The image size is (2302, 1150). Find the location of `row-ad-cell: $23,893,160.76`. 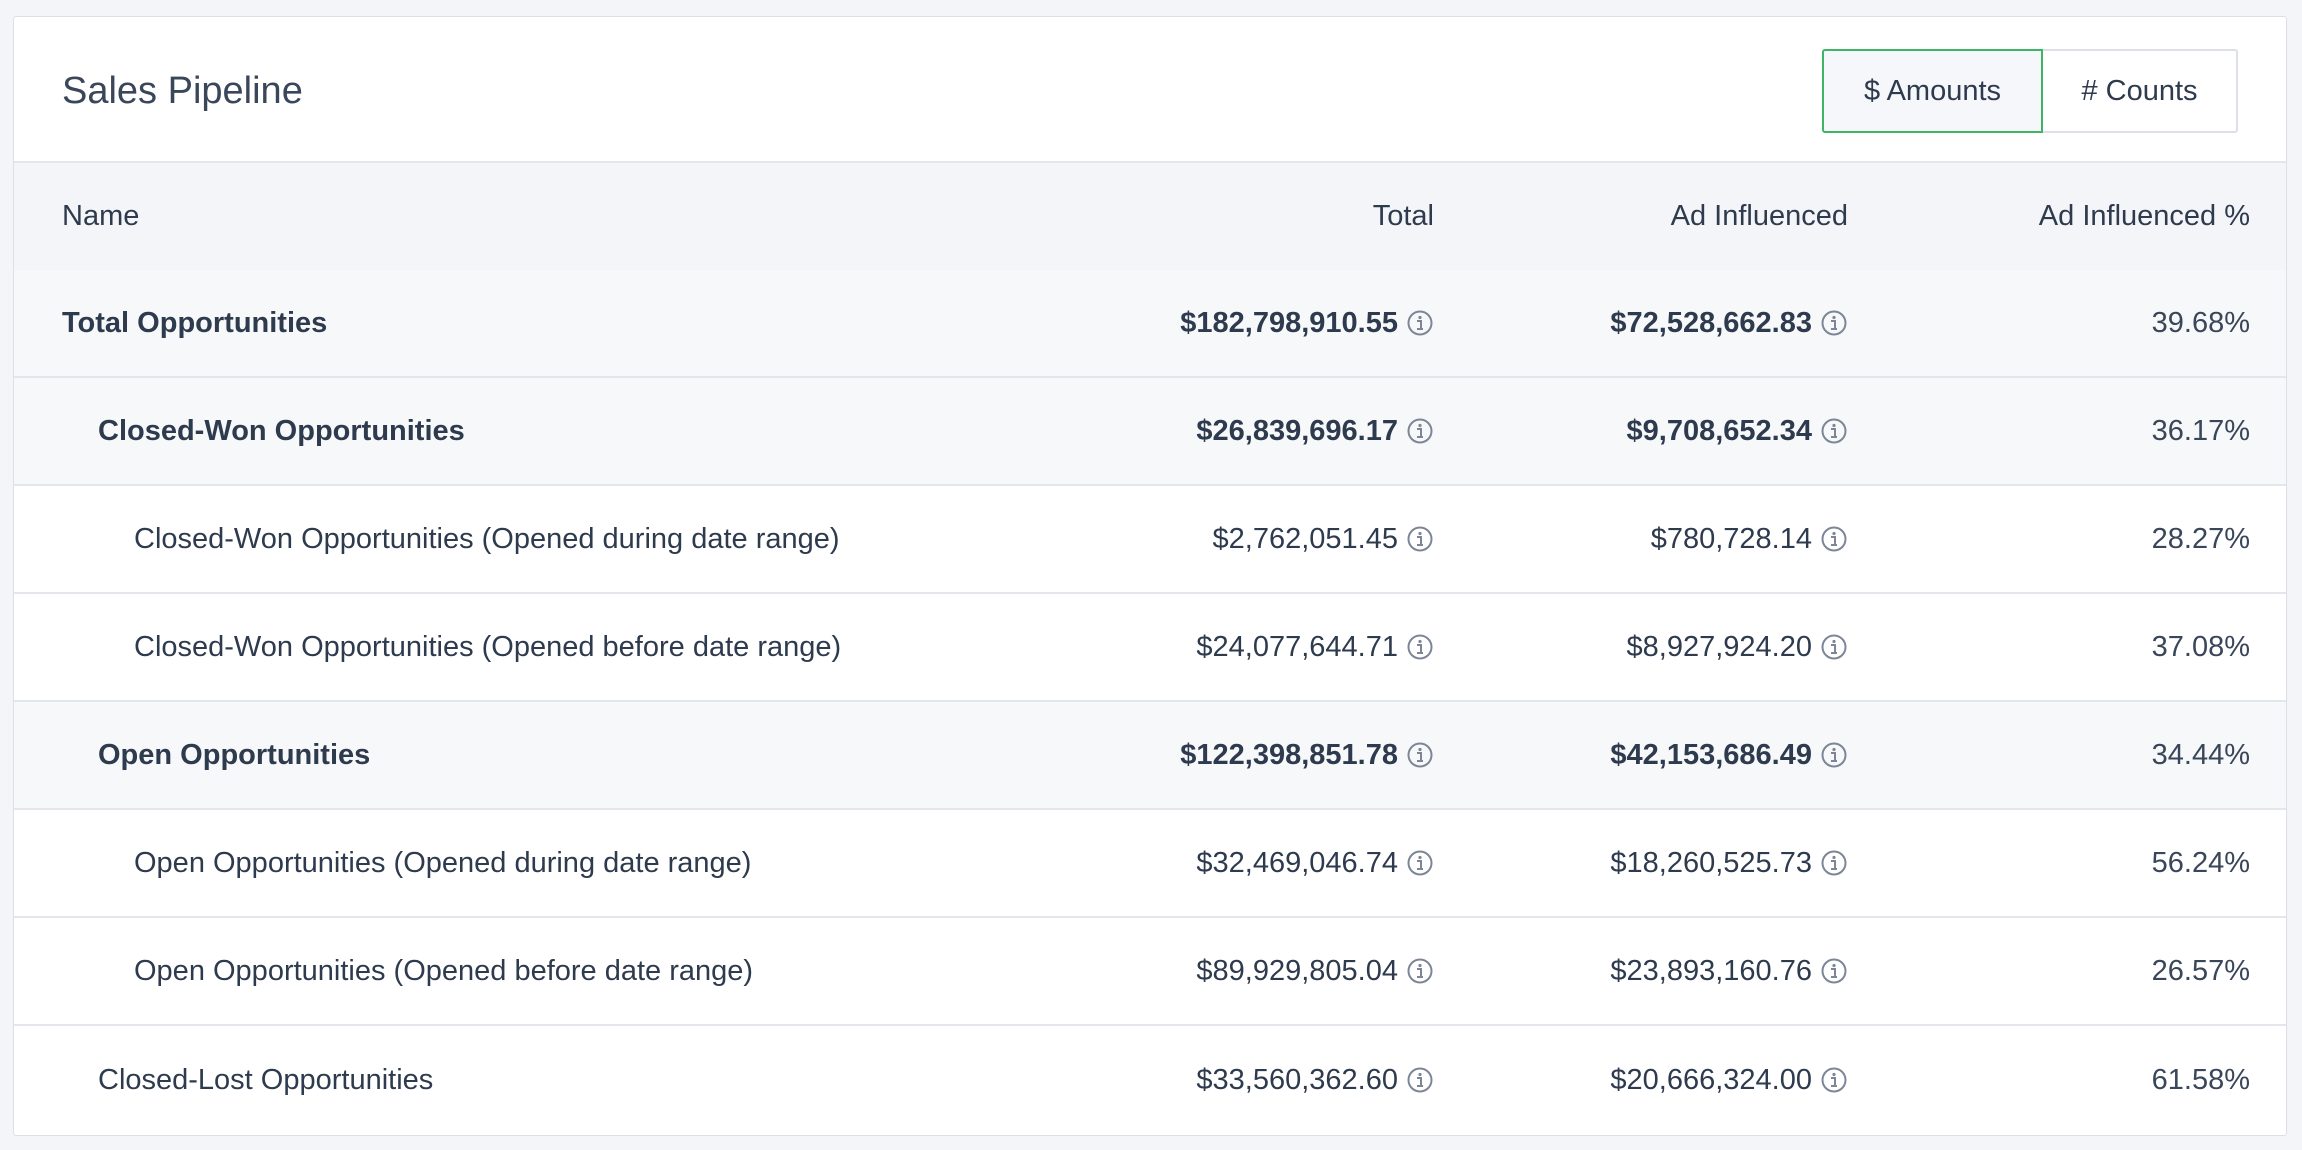

row-ad-cell: $23,893,160.76 is located at coordinates (1641, 971).